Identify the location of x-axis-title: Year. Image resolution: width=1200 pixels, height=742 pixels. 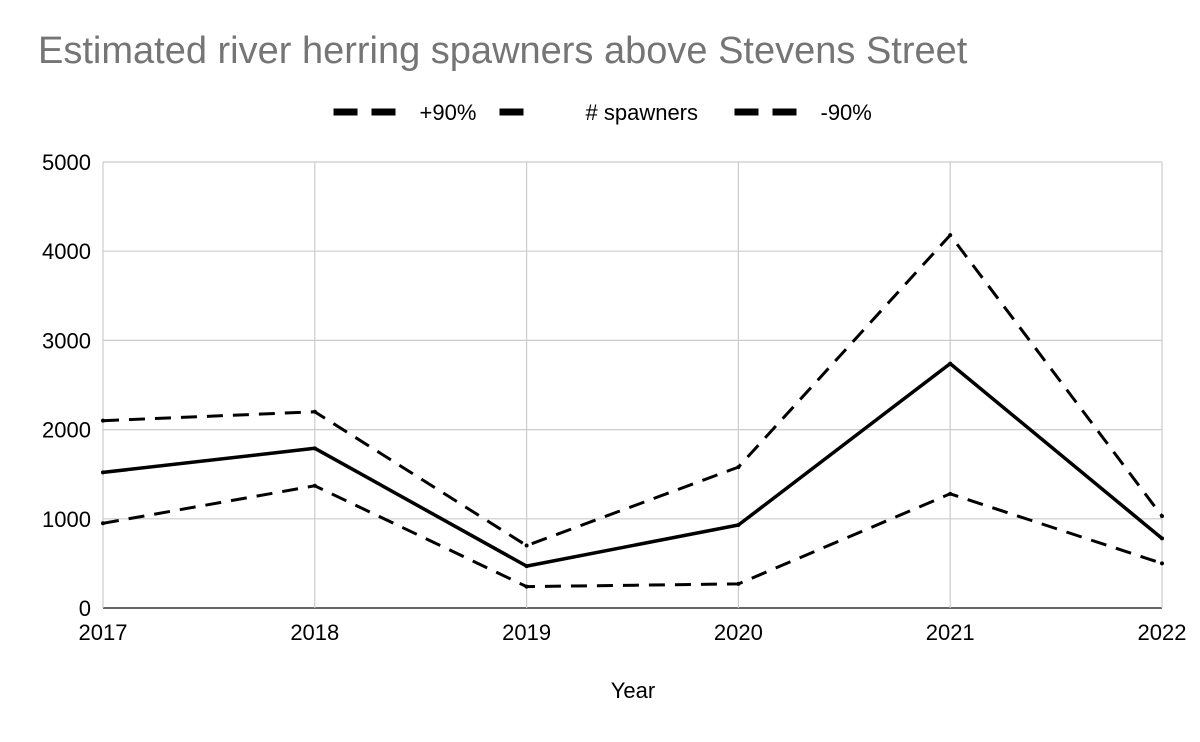
(633, 690).